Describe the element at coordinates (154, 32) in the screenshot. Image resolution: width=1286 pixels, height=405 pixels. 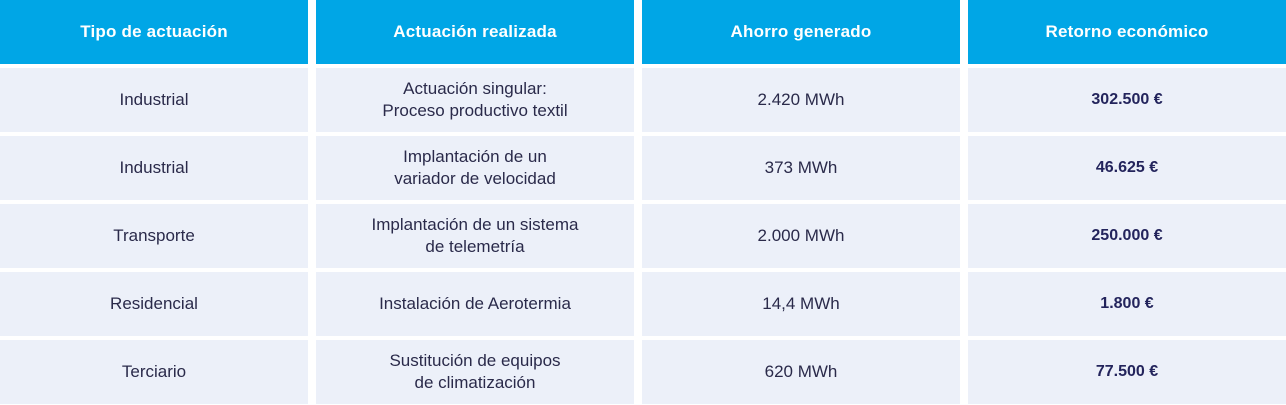
I see `header-tipo-actuacion: Tipo de actuación` at that location.